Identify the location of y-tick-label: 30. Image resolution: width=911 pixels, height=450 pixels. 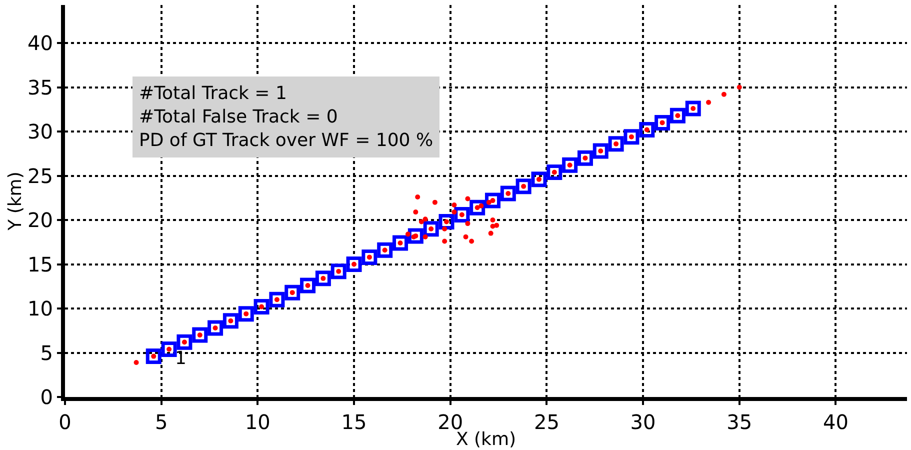
(40, 132).